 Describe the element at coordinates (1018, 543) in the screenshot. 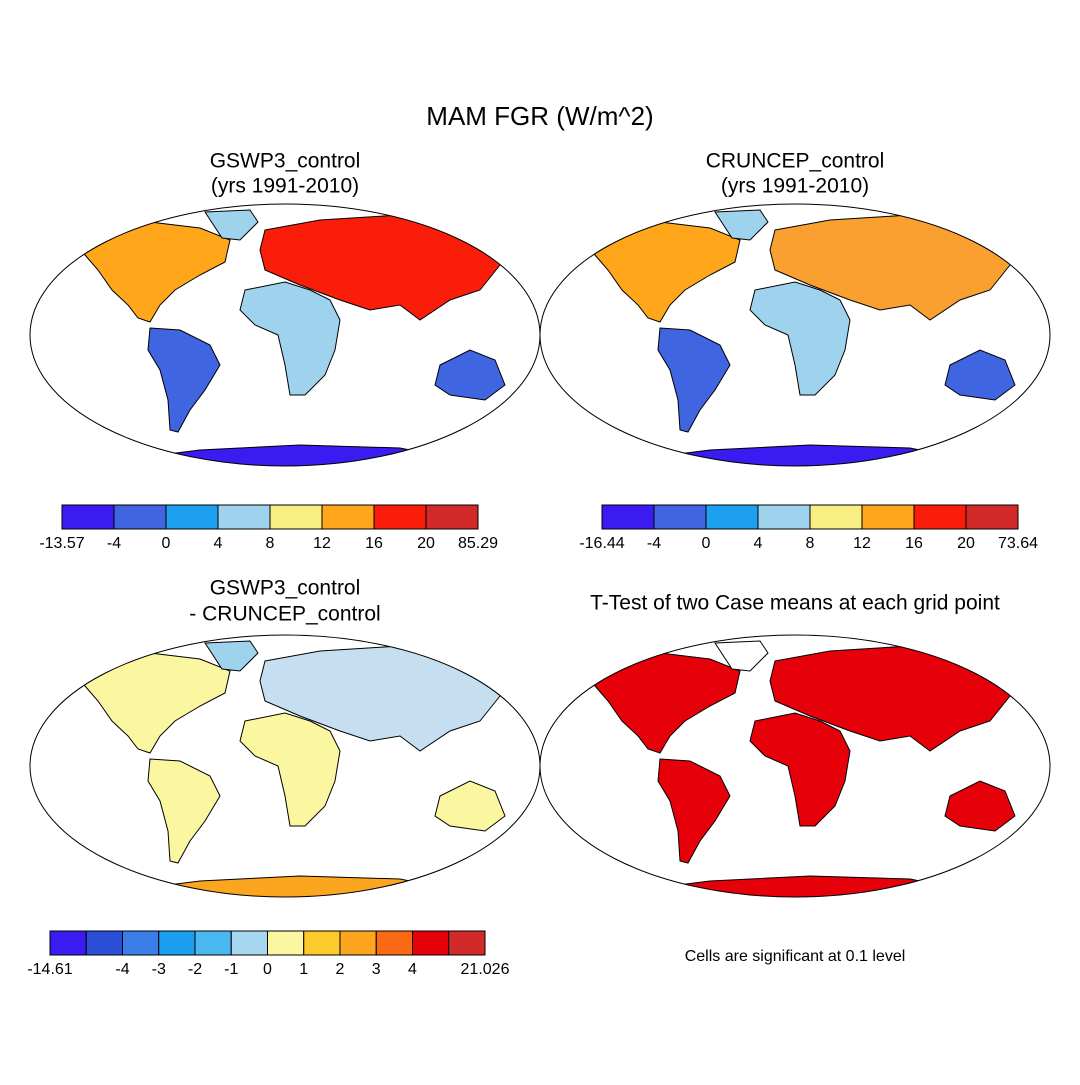

I see `colorbar-label: 73.64` at that location.